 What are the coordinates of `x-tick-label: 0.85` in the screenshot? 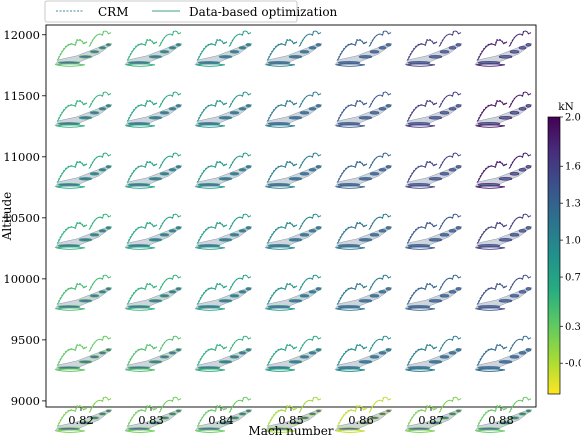 It's located at (291, 420).